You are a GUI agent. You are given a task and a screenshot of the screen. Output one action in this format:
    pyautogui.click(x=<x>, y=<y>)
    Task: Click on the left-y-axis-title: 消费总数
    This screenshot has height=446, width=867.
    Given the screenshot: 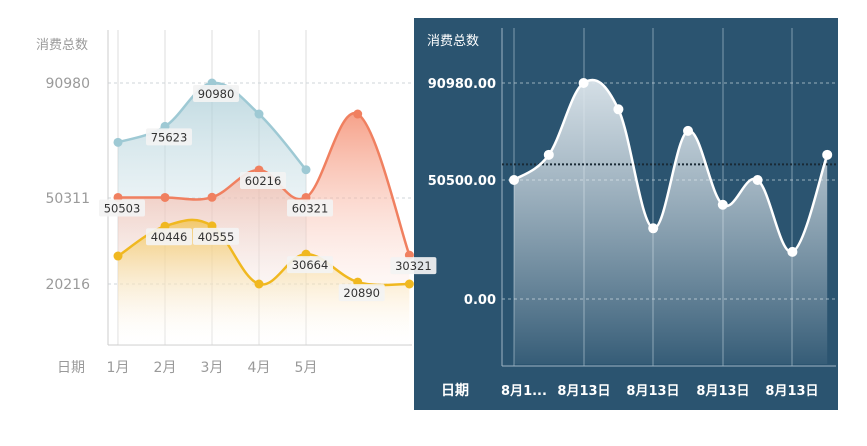 What is the action you would take?
    pyautogui.click(x=62, y=45)
    